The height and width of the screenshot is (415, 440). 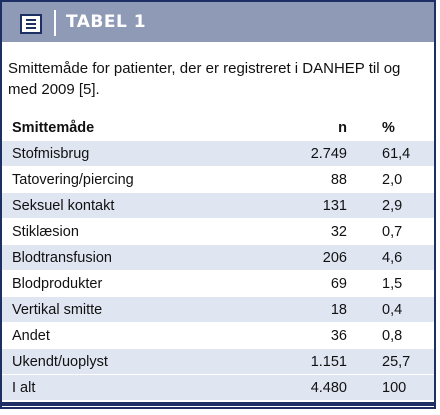 What do you see at coordinates (390, 179) in the screenshot?
I see `row-pct: 2,0` at bounding box center [390, 179].